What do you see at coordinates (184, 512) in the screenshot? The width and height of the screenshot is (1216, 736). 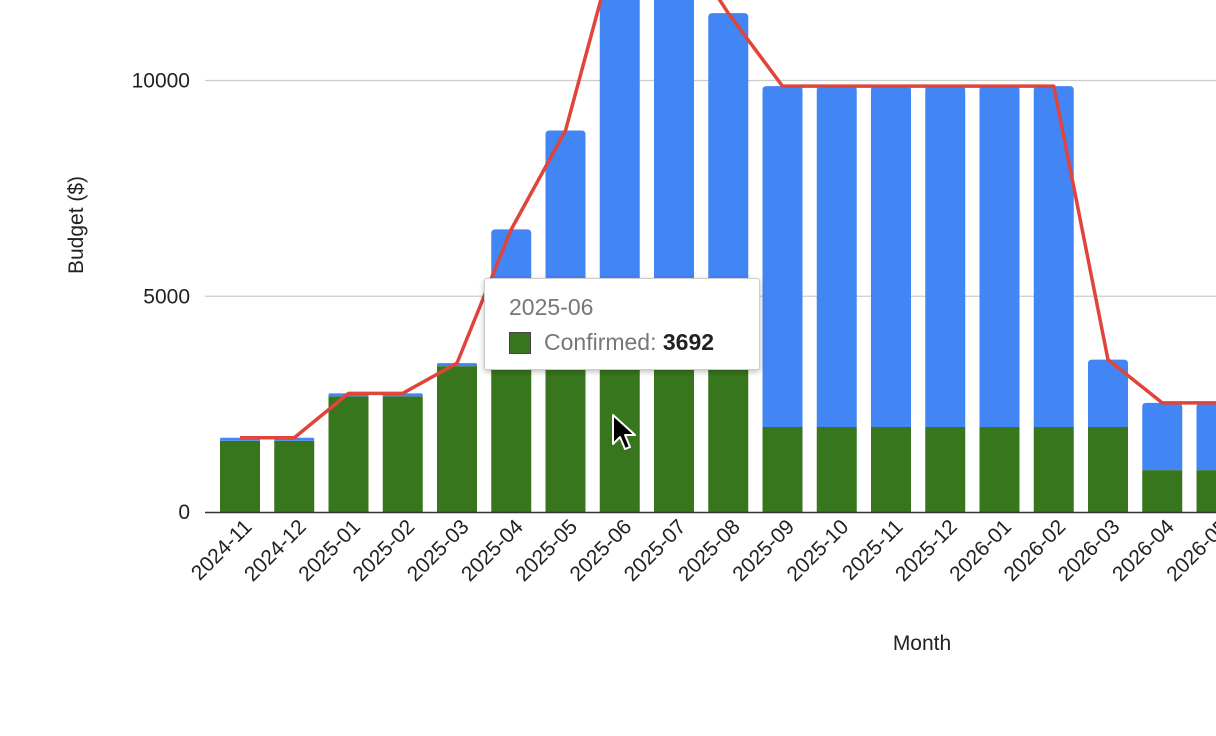 I see `y-tick-label: 0` at bounding box center [184, 512].